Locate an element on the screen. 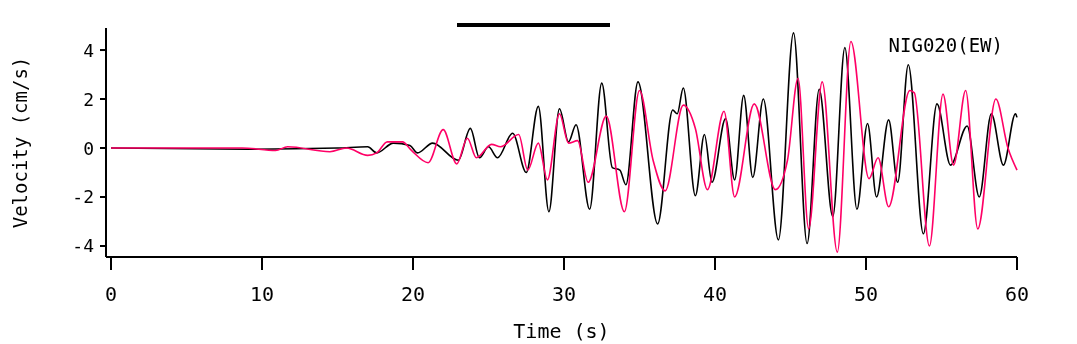 This screenshot has height=344, width=1077. x-tick-label: 50 is located at coordinates (866, 294).